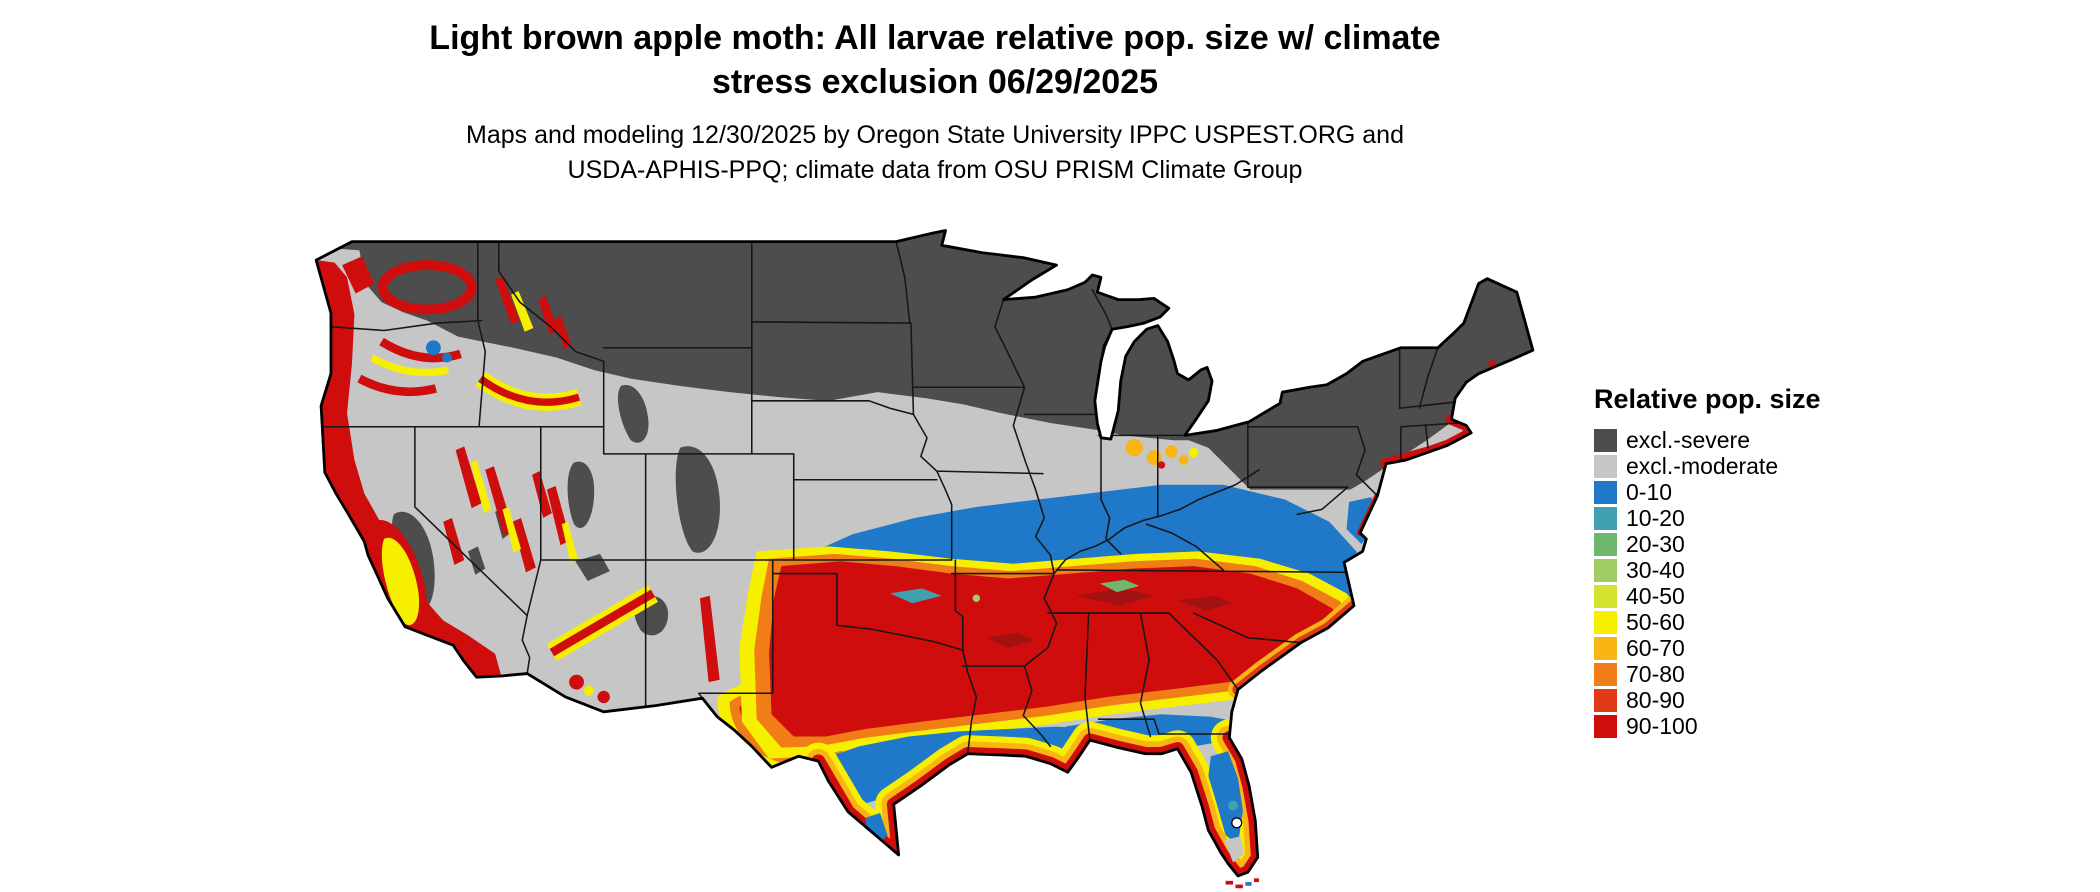 The height and width of the screenshot is (892, 2100). I want to click on florida-keys, so click(1242, 883).